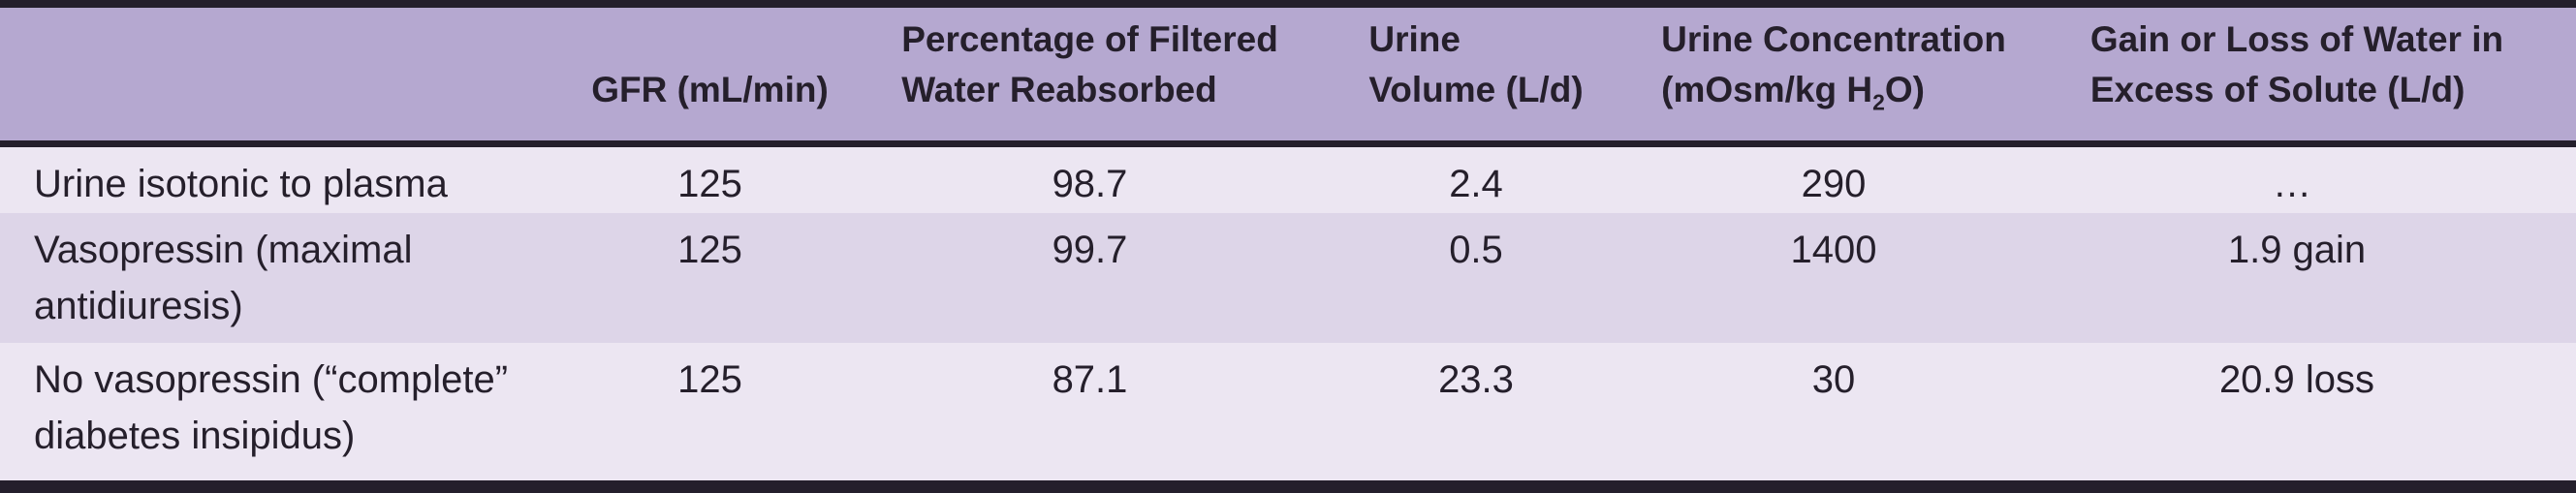  Describe the element at coordinates (1767, 89) in the screenshot. I see `header-concentration-line2-pre: (mOsm/kg H` at that location.